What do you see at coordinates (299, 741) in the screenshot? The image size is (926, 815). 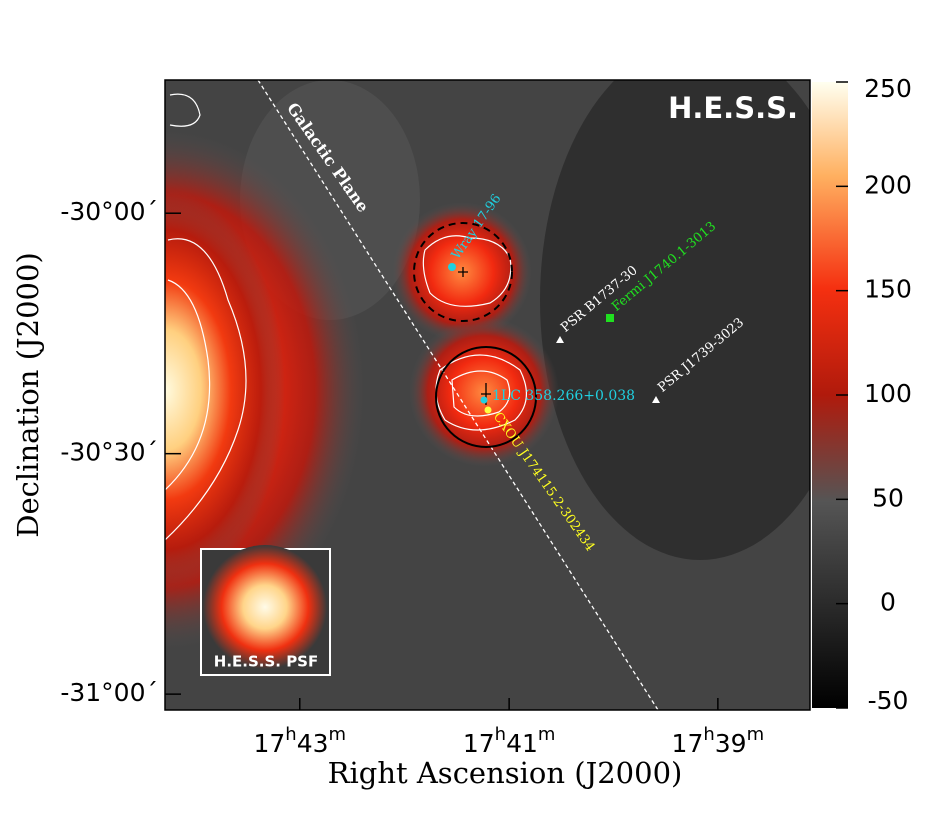 I see `x-tick-label: 17h43m` at bounding box center [299, 741].